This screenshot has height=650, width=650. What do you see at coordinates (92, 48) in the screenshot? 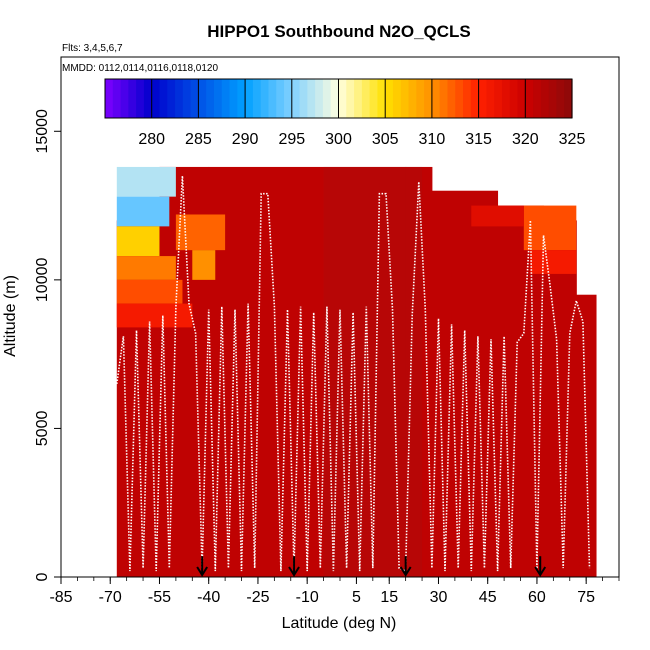
I see `flights-subtitle: Flts: 3,4,5,6,7` at bounding box center [92, 48].